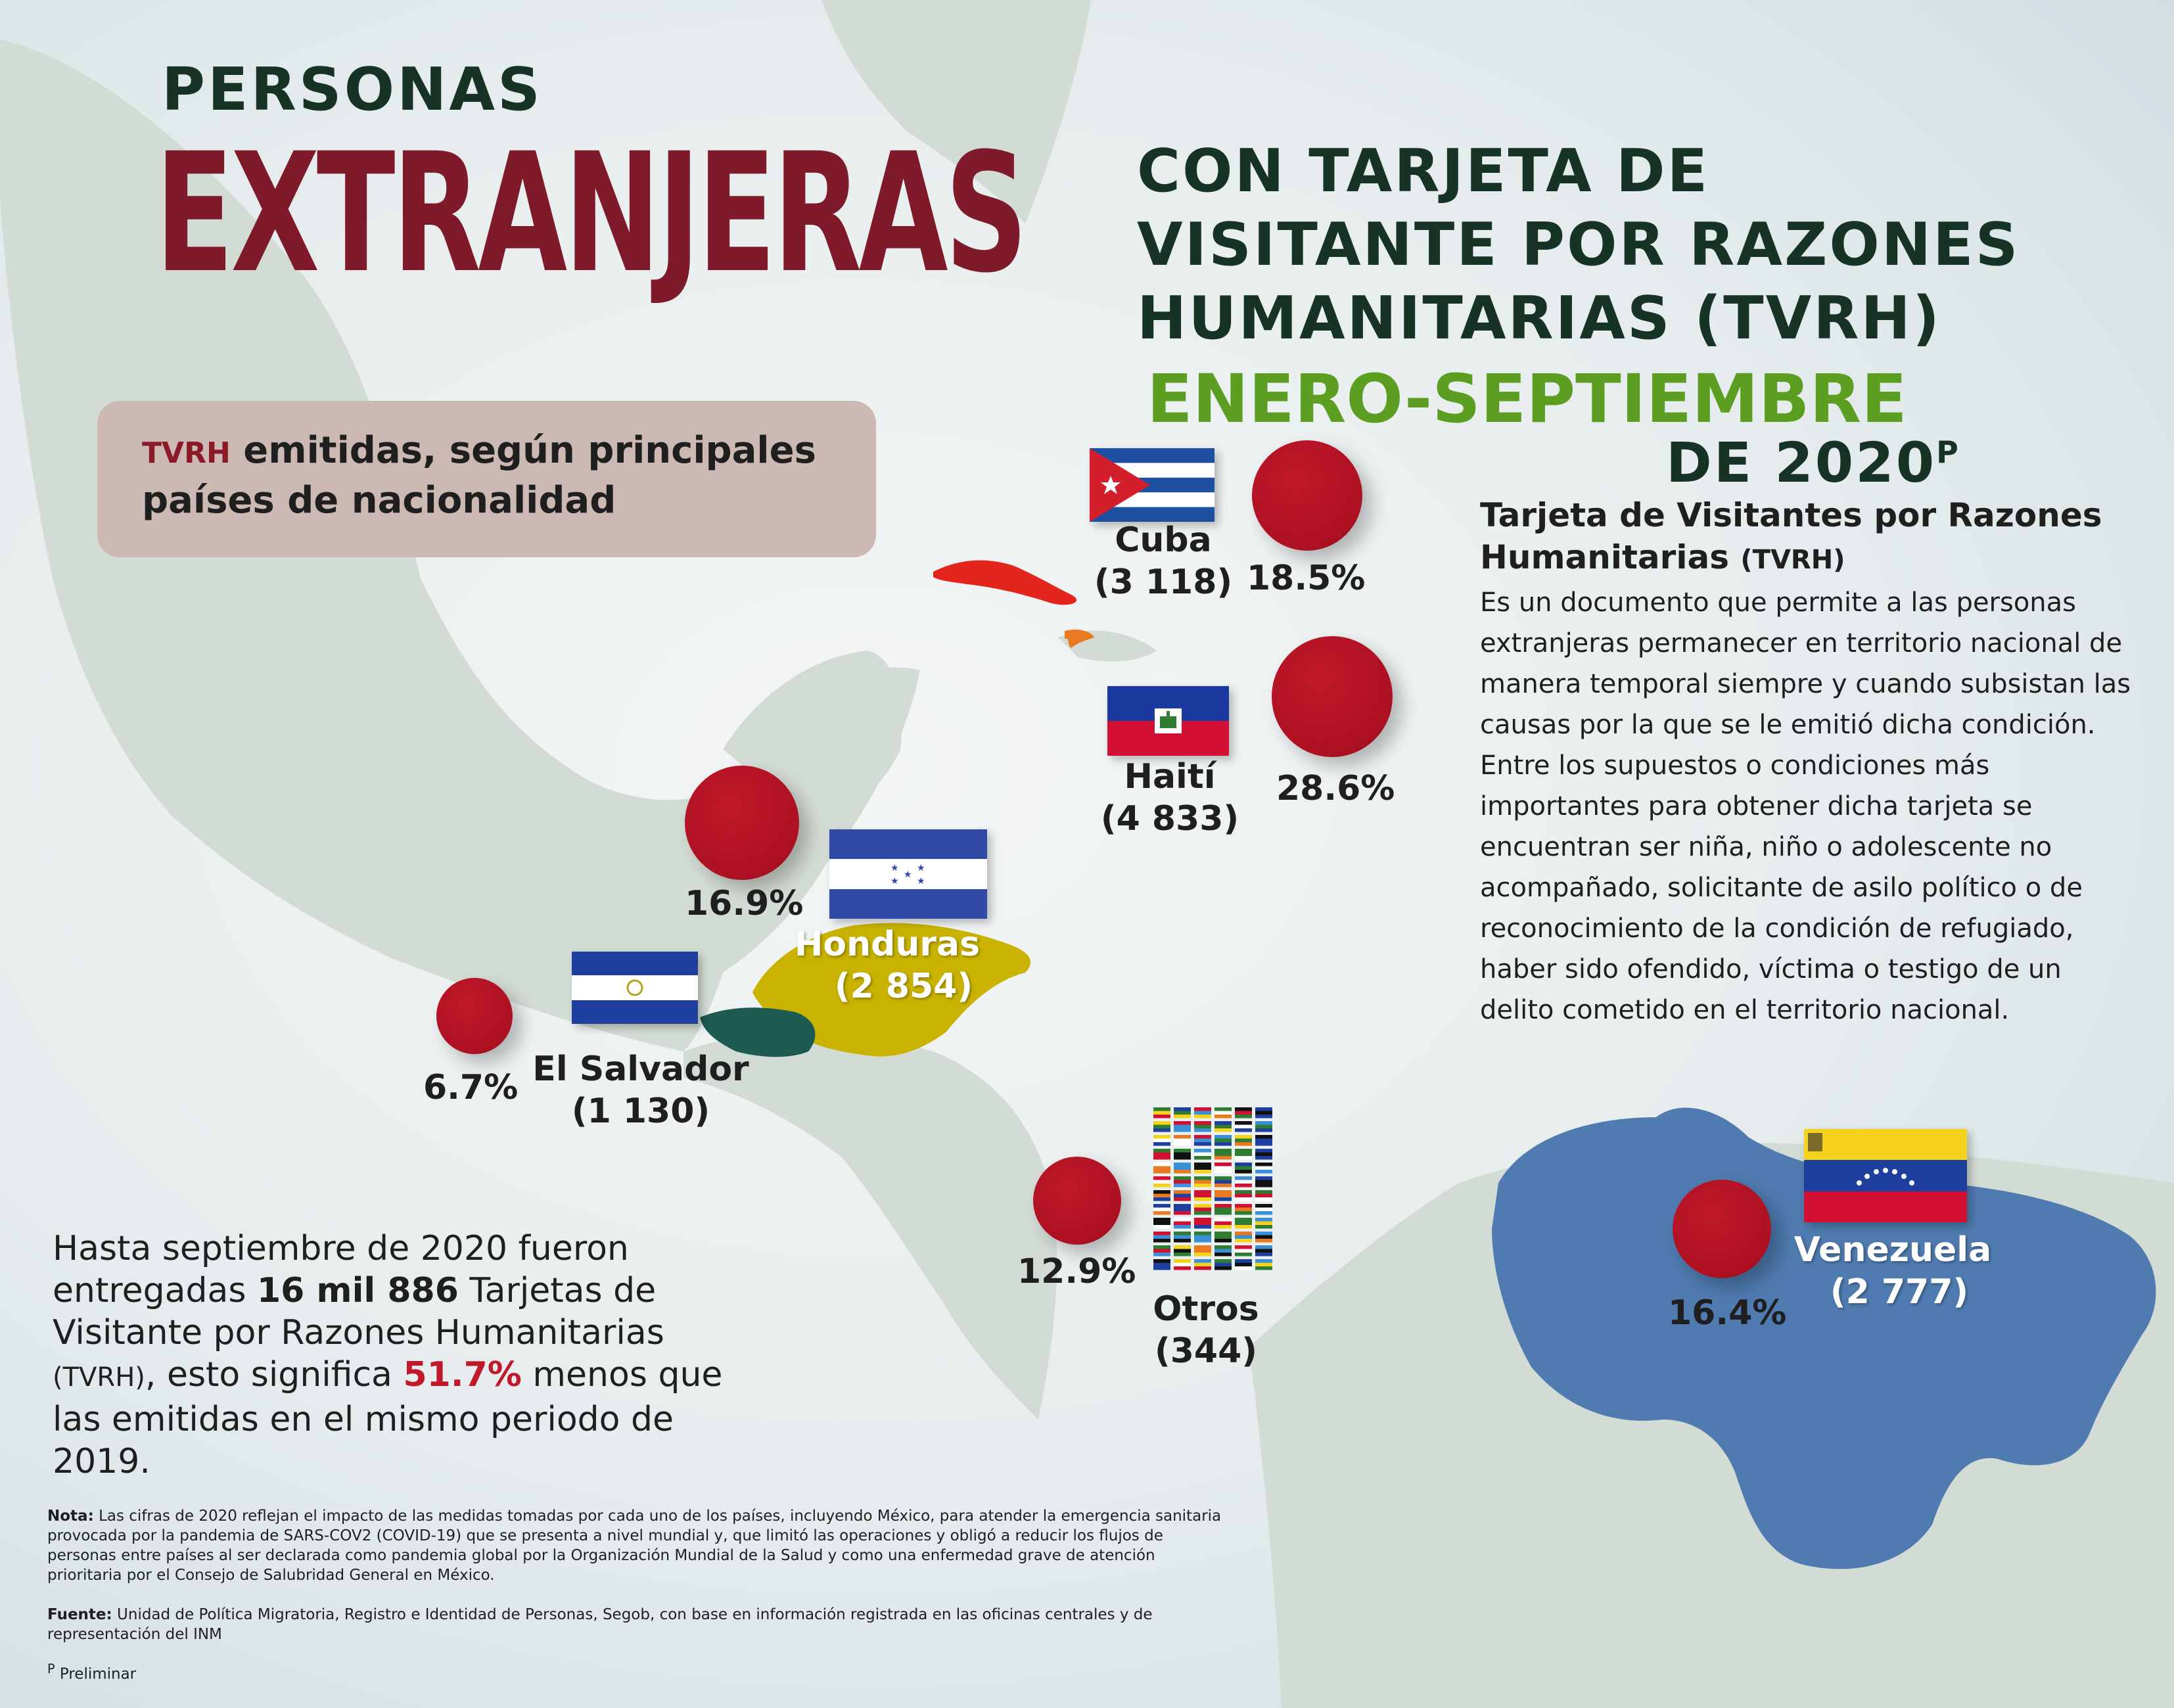 The height and width of the screenshot is (1708, 2174). I want to click on map-el-salvador, so click(758, 1032).